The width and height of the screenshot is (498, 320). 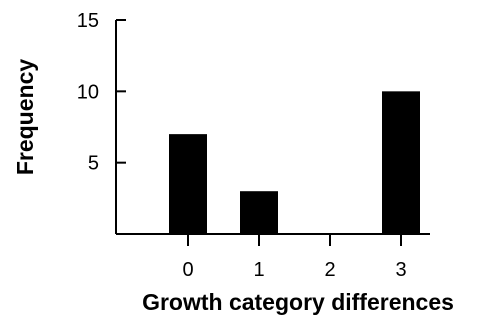 What do you see at coordinates (25, 117) in the screenshot?
I see `y-axis-title: Frequency` at bounding box center [25, 117].